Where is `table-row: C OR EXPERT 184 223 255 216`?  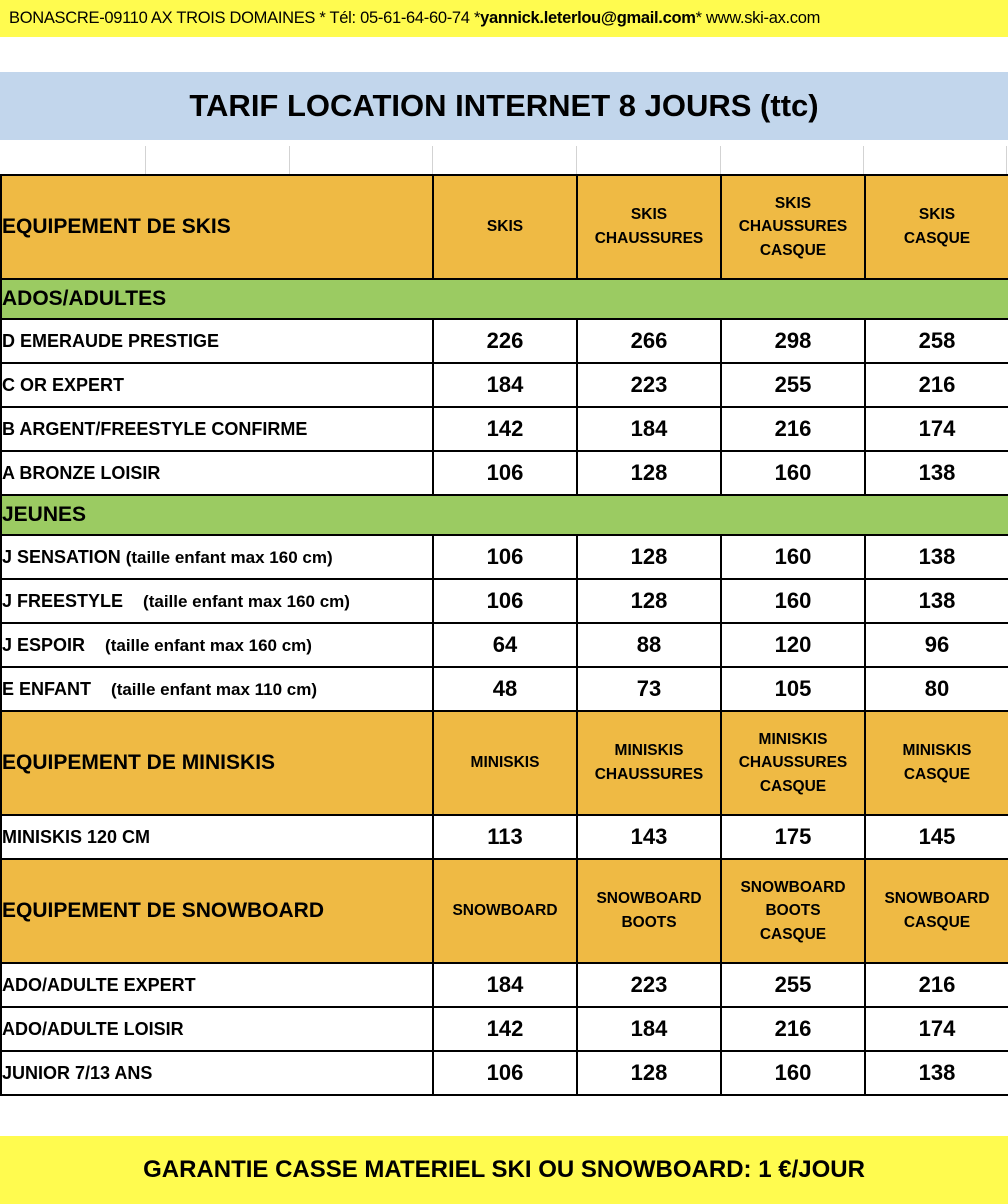
table-row: C OR EXPERT 184 223 255 216 is located at coordinates (504, 385).